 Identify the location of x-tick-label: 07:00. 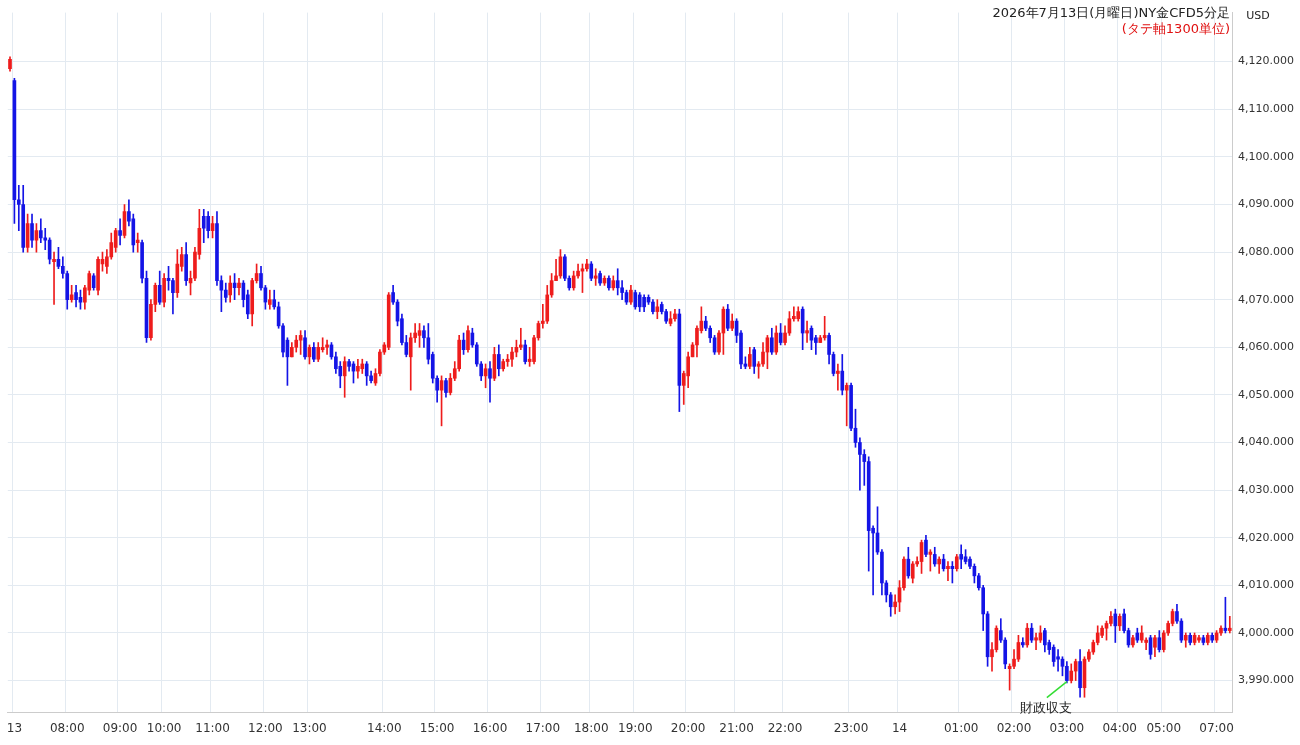
(1216, 728).